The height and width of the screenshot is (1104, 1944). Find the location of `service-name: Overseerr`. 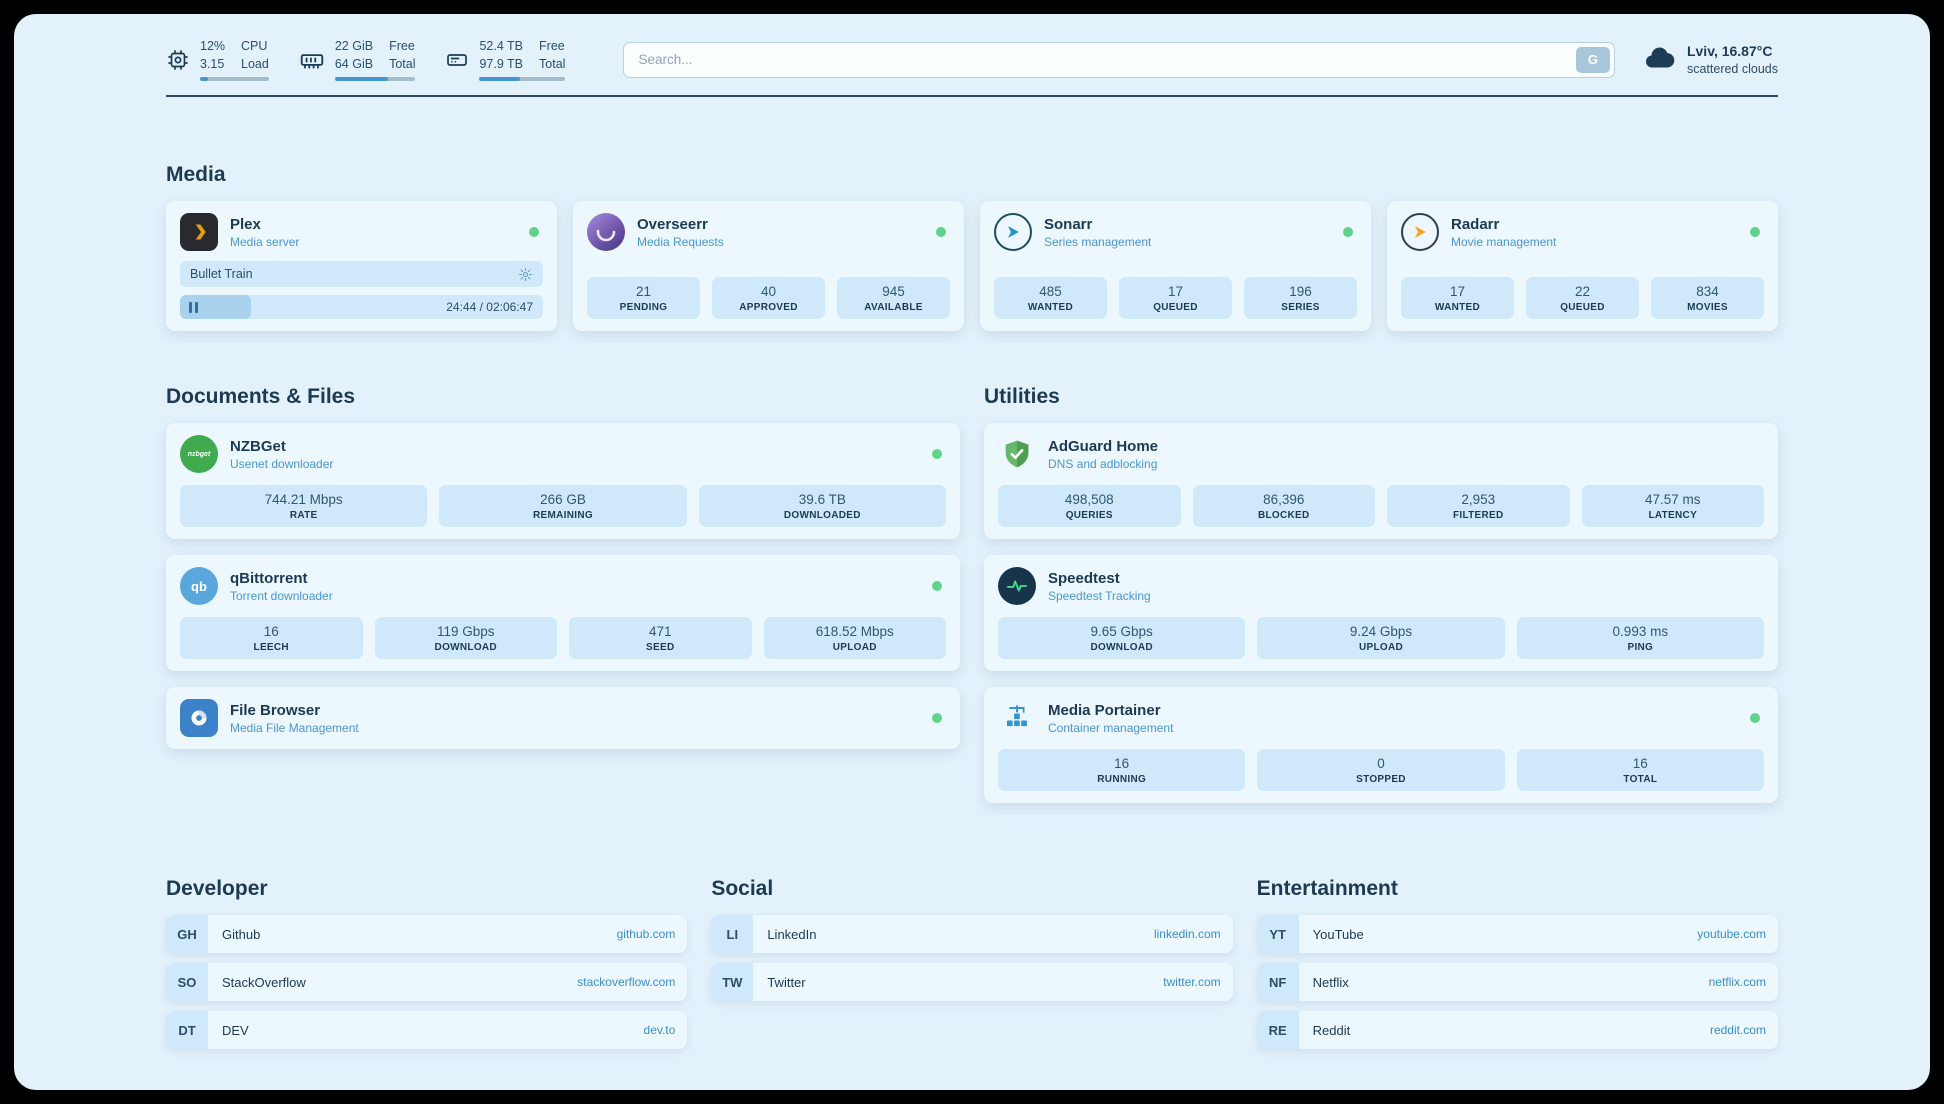

service-name: Overseerr is located at coordinates (672, 224).